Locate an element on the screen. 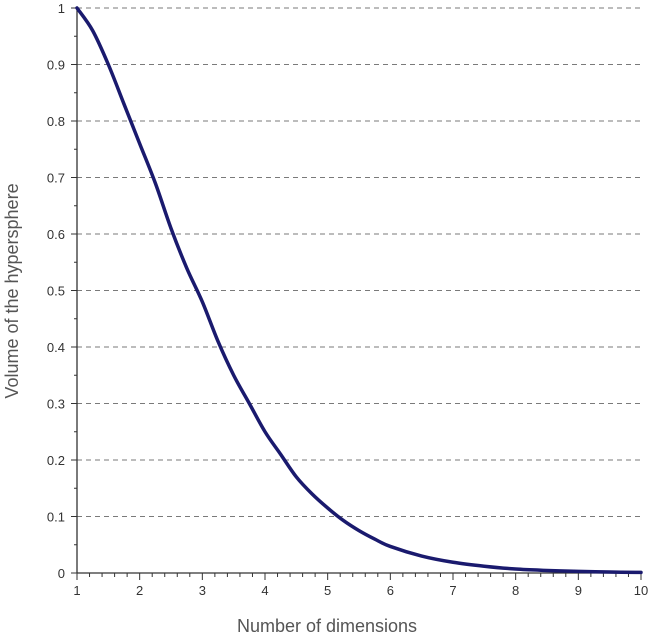 This screenshot has width=661, height=635. y-tick-labels: 0 0.1 0.2 0.3 0.4 0.5 0.6 0.7 0.8 0.9 1 is located at coordinates (56, 291).